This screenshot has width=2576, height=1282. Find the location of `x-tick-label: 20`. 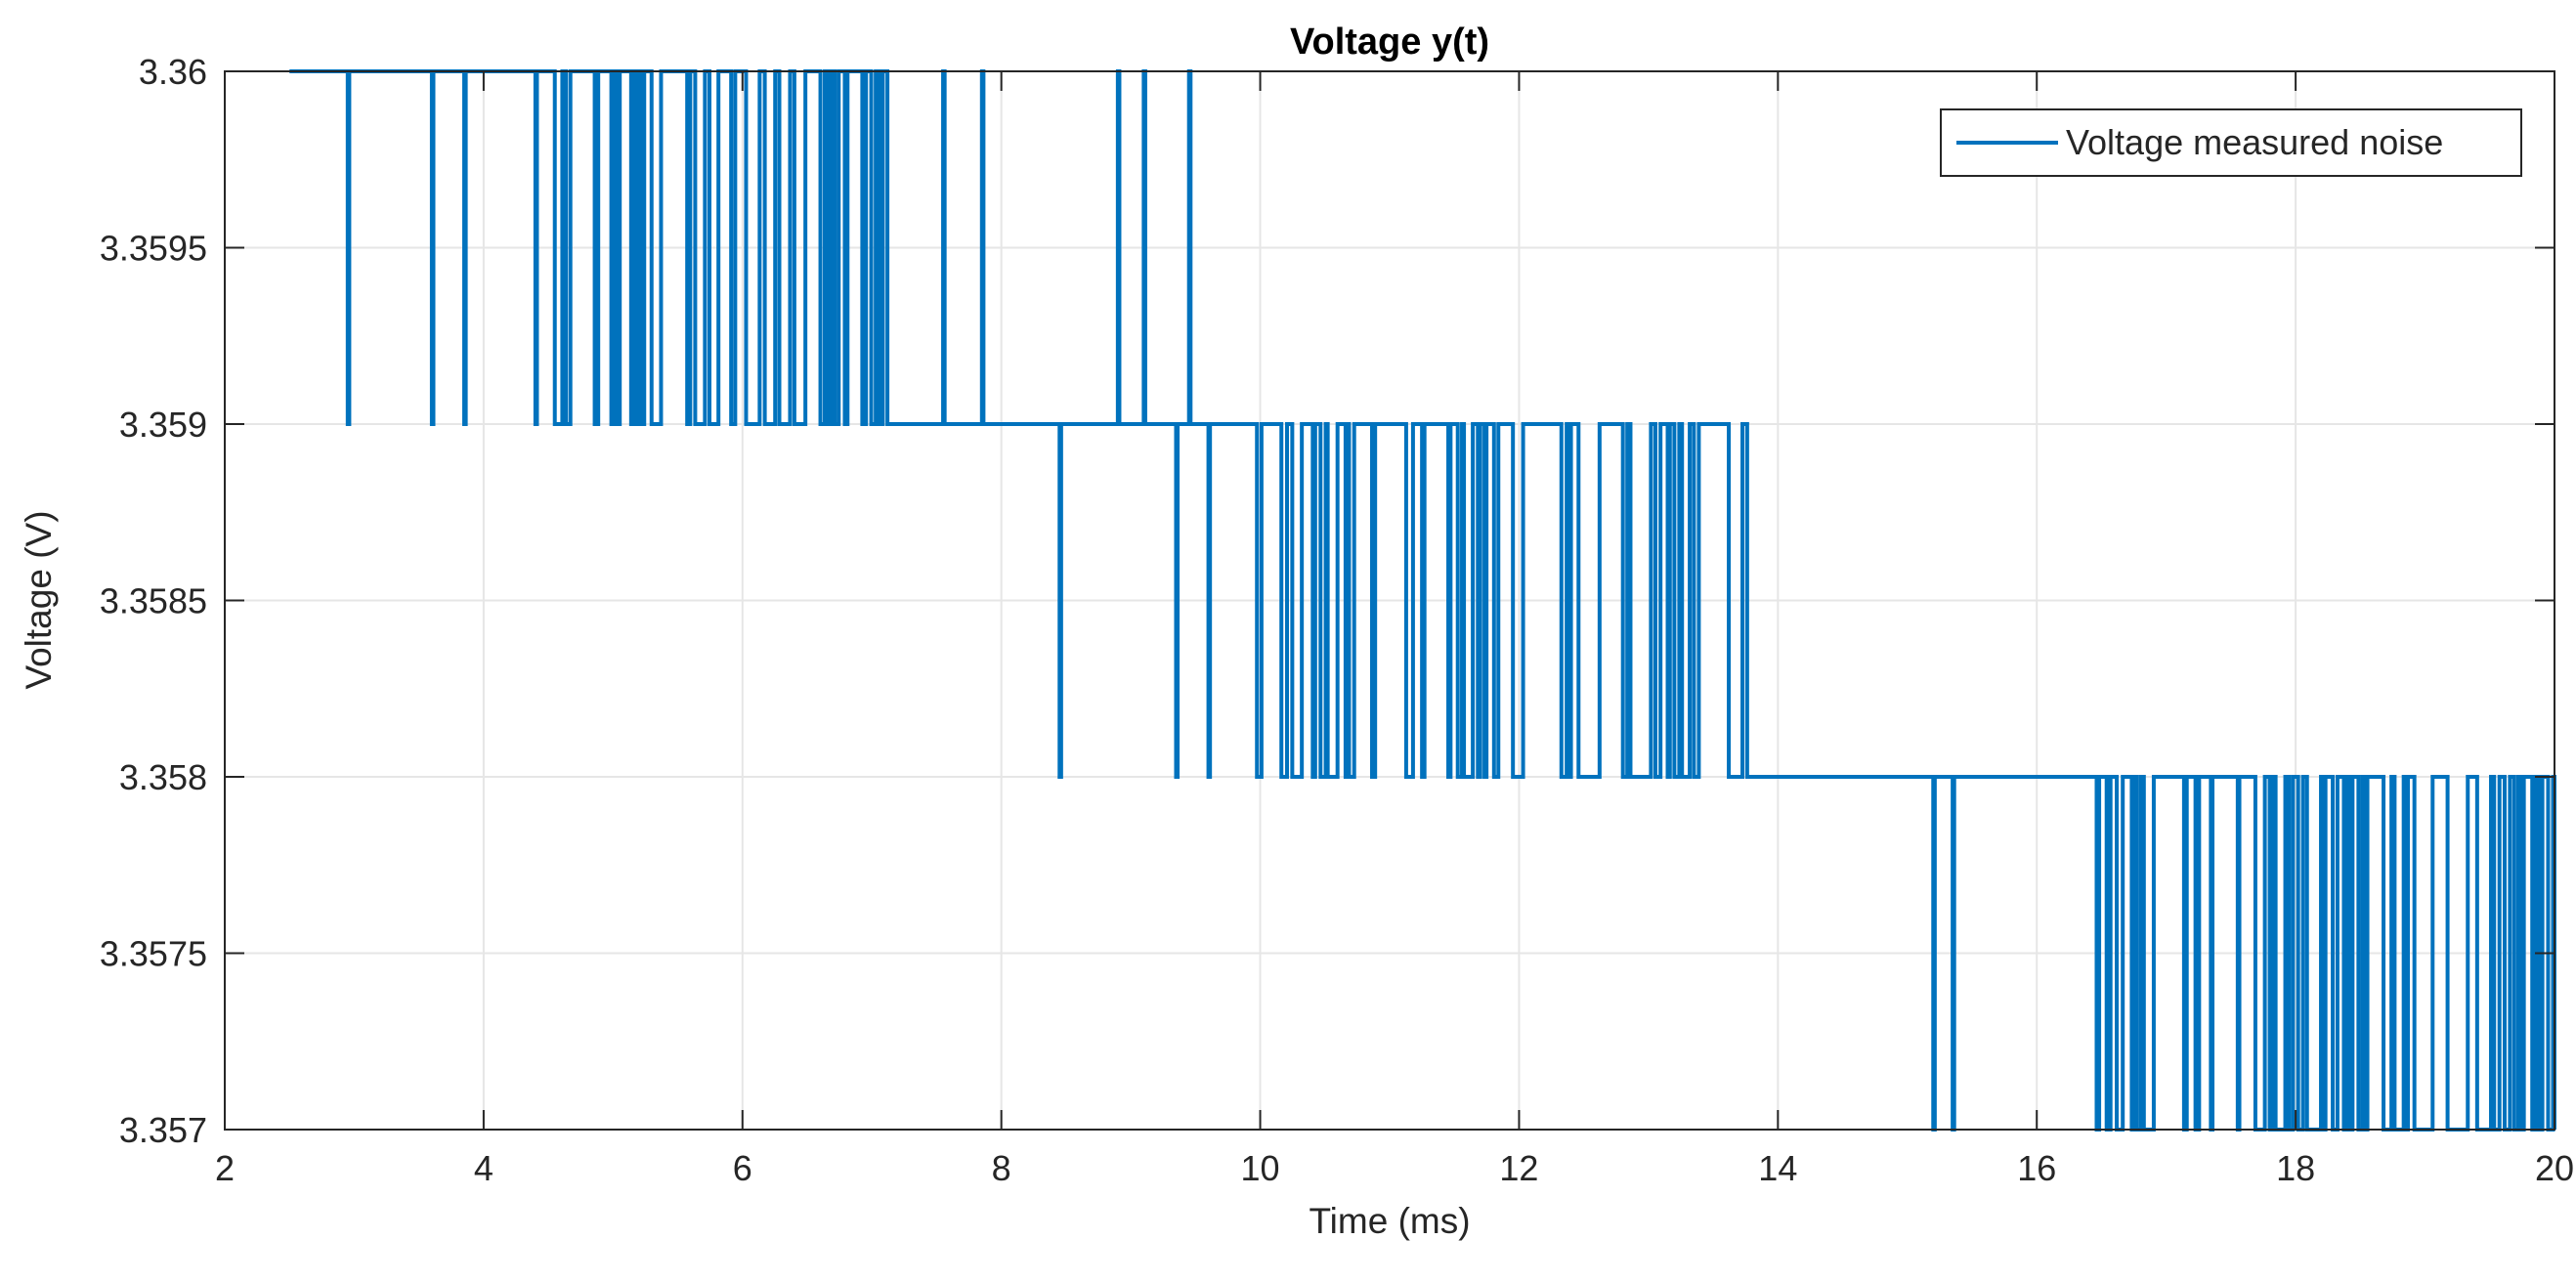

x-tick-label: 20 is located at coordinates (2554, 1168).